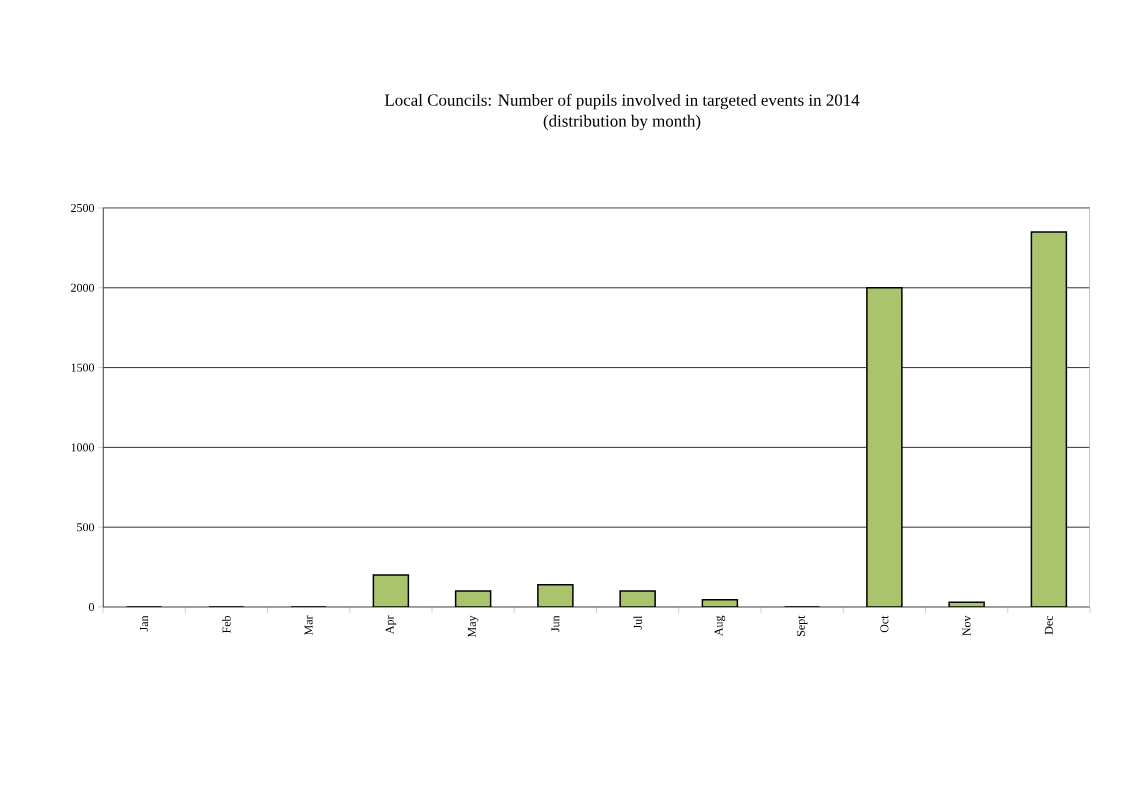  Describe the element at coordinates (144, 623) in the screenshot. I see `x-tick-label: Jan` at that location.